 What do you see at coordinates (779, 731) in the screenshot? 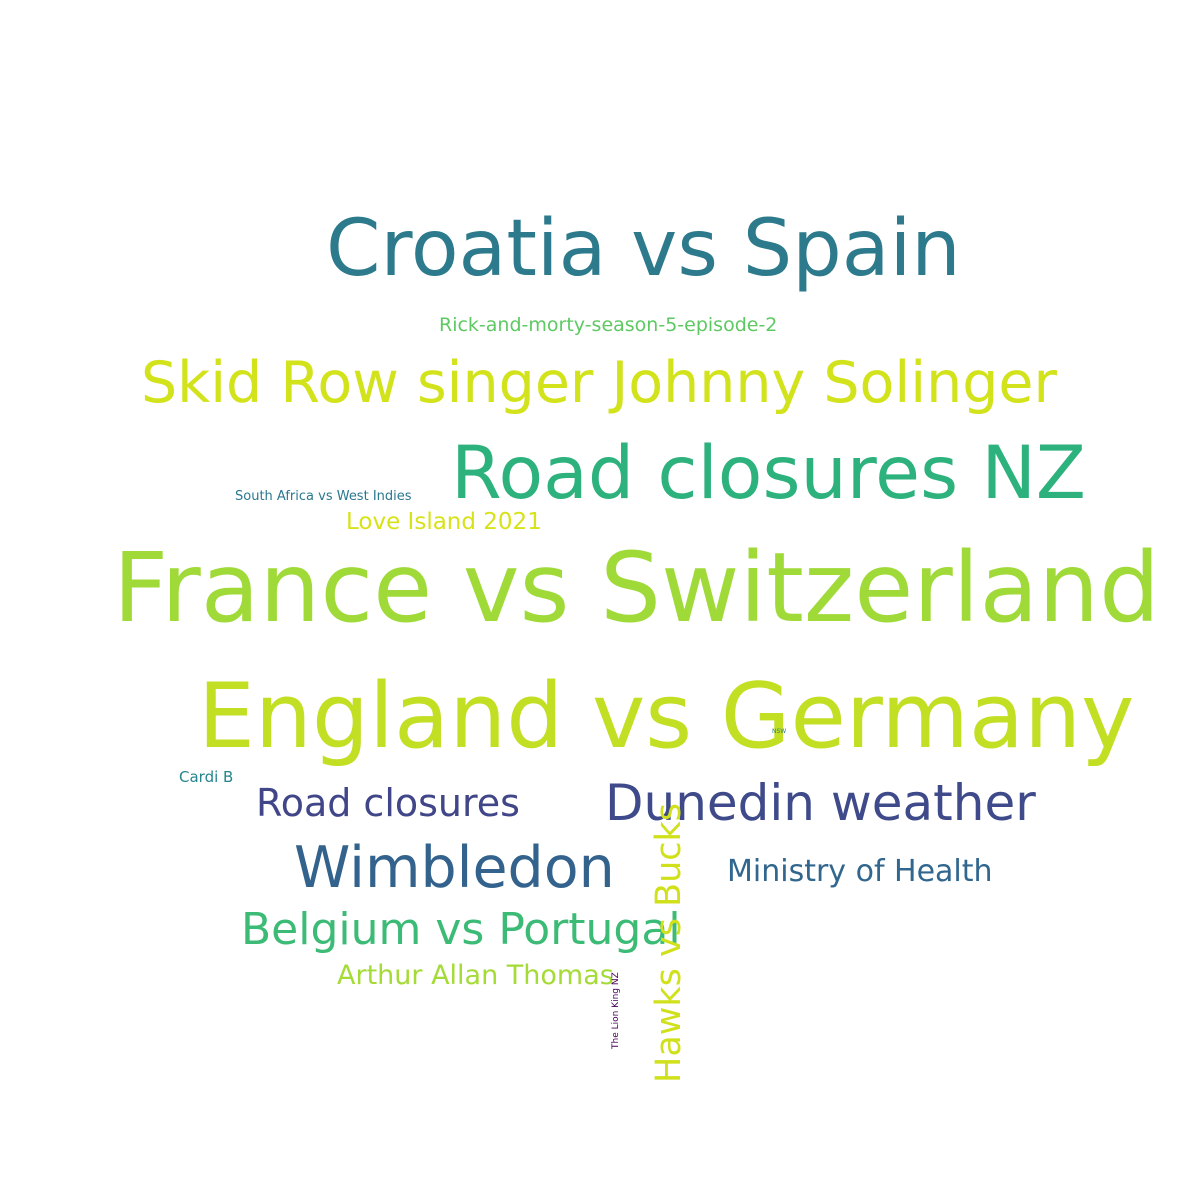
I see `word-nsw: NSW` at bounding box center [779, 731].